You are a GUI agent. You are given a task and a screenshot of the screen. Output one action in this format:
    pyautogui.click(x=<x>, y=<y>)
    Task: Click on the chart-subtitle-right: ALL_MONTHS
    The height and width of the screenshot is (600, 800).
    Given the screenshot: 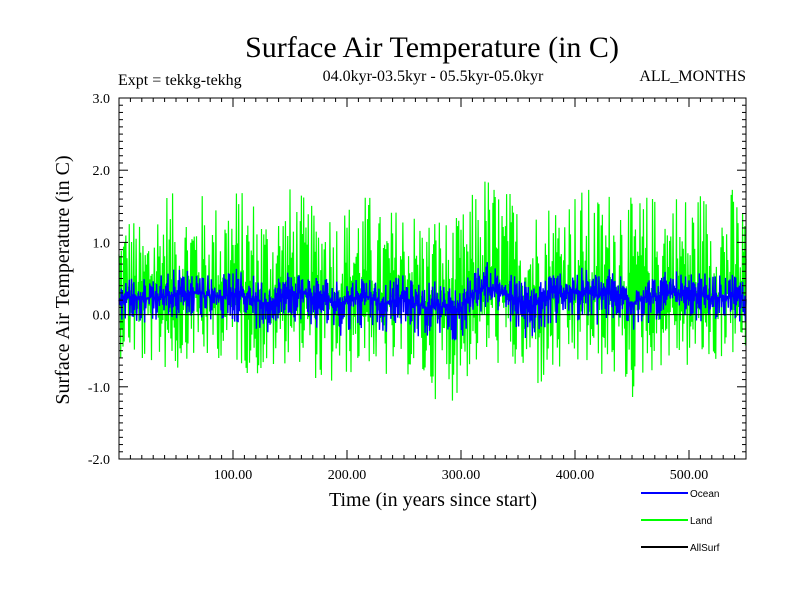 What is the action you would take?
    pyautogui.click(x=692, y=76)
    